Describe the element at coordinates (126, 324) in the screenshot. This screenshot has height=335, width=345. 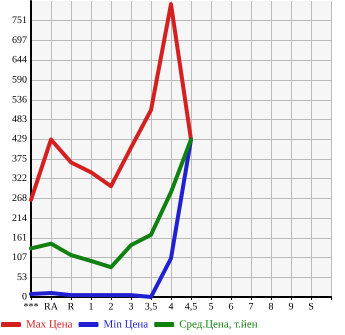
I see `legend-label: Min Цена` at that location.